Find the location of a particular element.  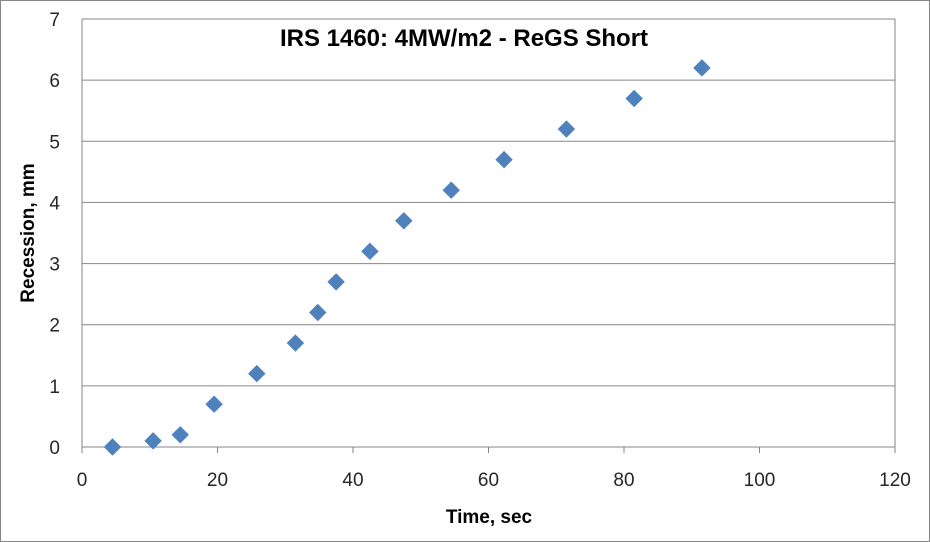

y-tick-label: 4 is located at coordinates (54, 203).